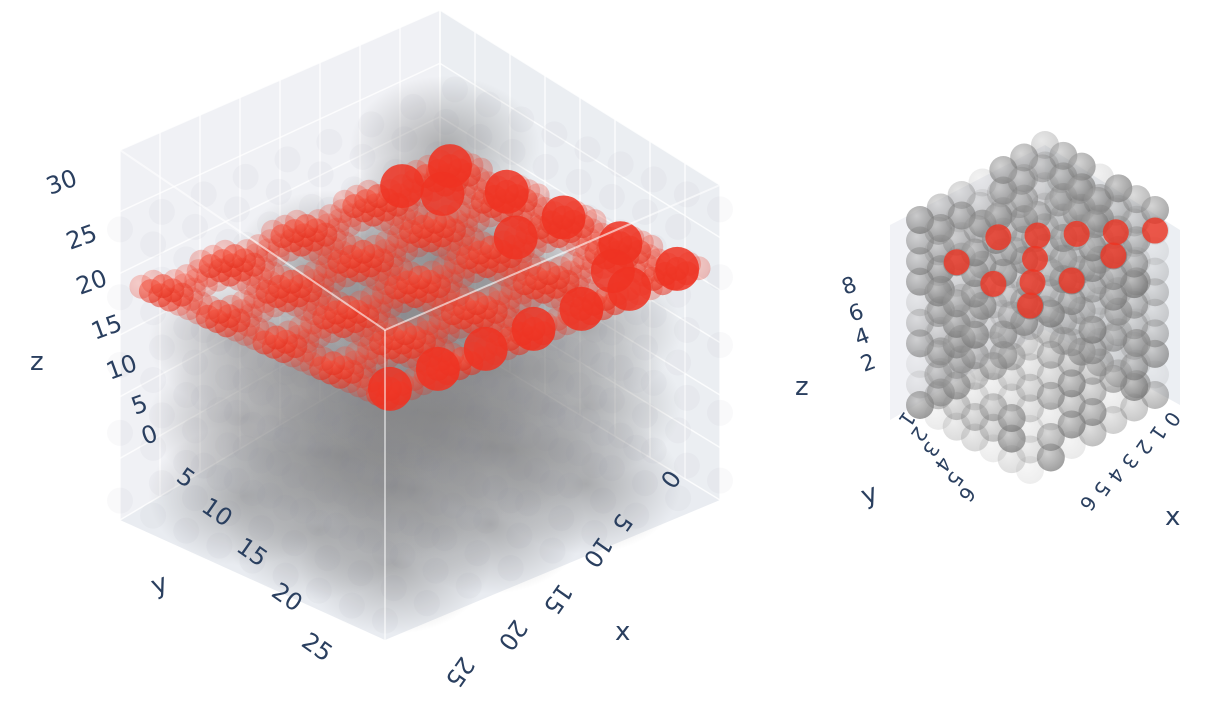 Image resolution: width=1216 pixels, height=708 pixels. What do you see at coordinates (850, 286) in the screenshot?
I see `scene2-z-tick-8: 8` at bounding box center [850, 286].